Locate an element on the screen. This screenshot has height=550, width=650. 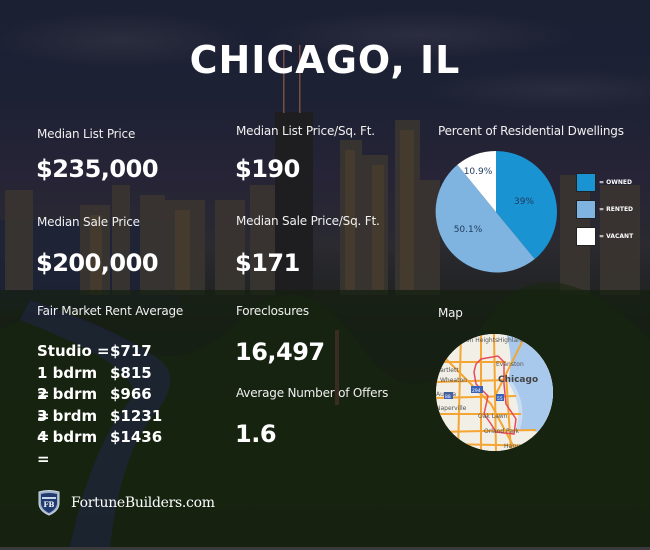
pie-label-vacant: 10.9% is located at coordinates (478, 172).